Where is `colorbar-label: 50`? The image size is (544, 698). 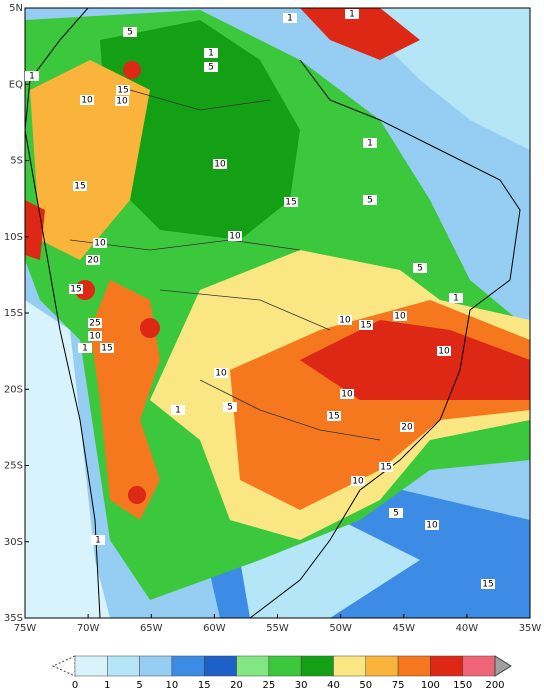 colorbar-label: 50 is located at coordinates (365, 685).